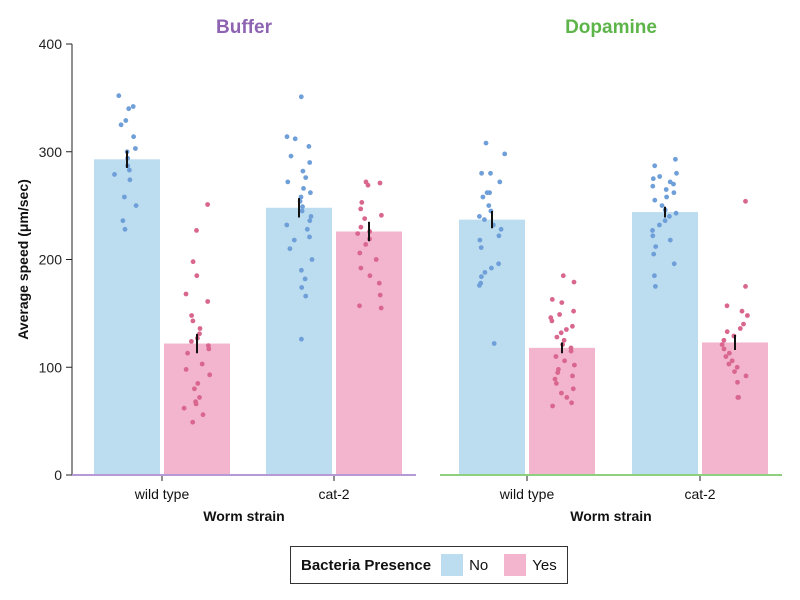  I want to click on legend-title: Bacteria Presence, so click(366, 565).